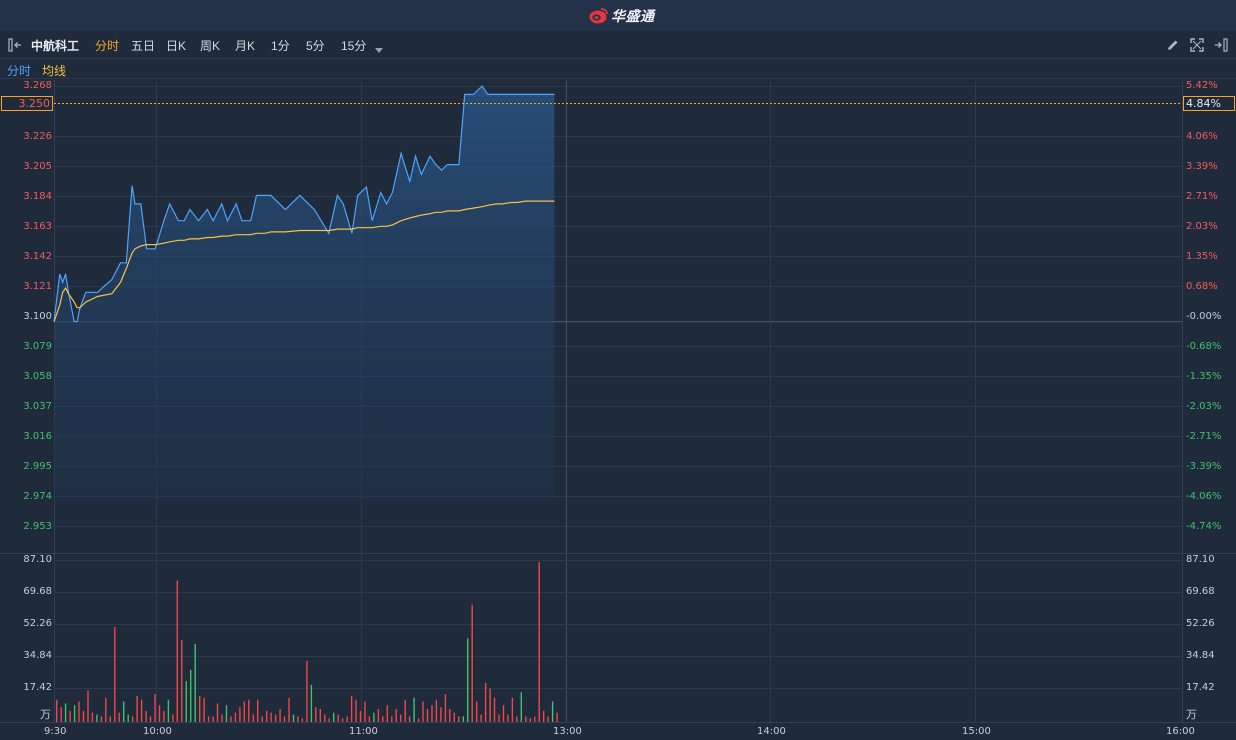 Image resolution: width=1236 pixels, height=740 pixels. Describe the element at coordinates (379, 50) in the screenshot. I see `chevron-down-icon` at that location.